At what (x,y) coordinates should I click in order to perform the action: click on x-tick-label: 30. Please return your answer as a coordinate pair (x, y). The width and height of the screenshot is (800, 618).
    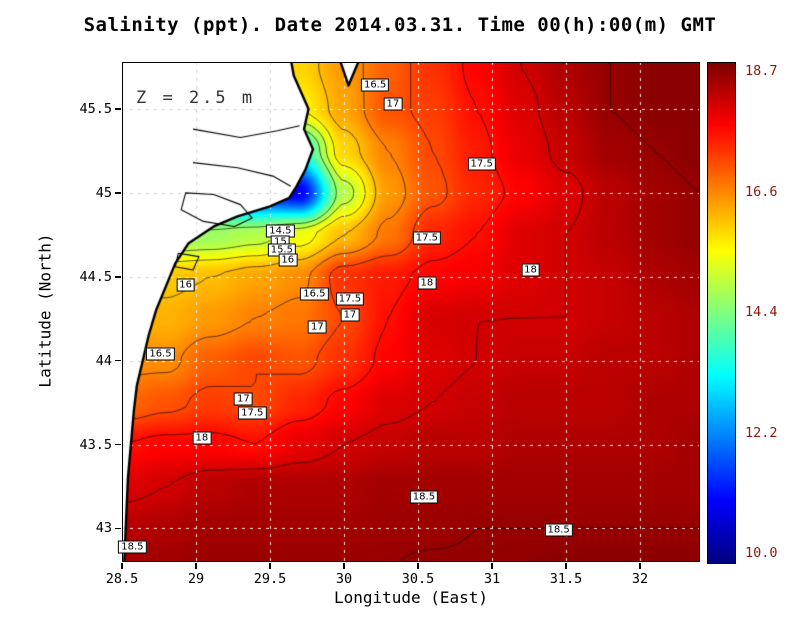
    Looking at the image, I should click on (344, 579).